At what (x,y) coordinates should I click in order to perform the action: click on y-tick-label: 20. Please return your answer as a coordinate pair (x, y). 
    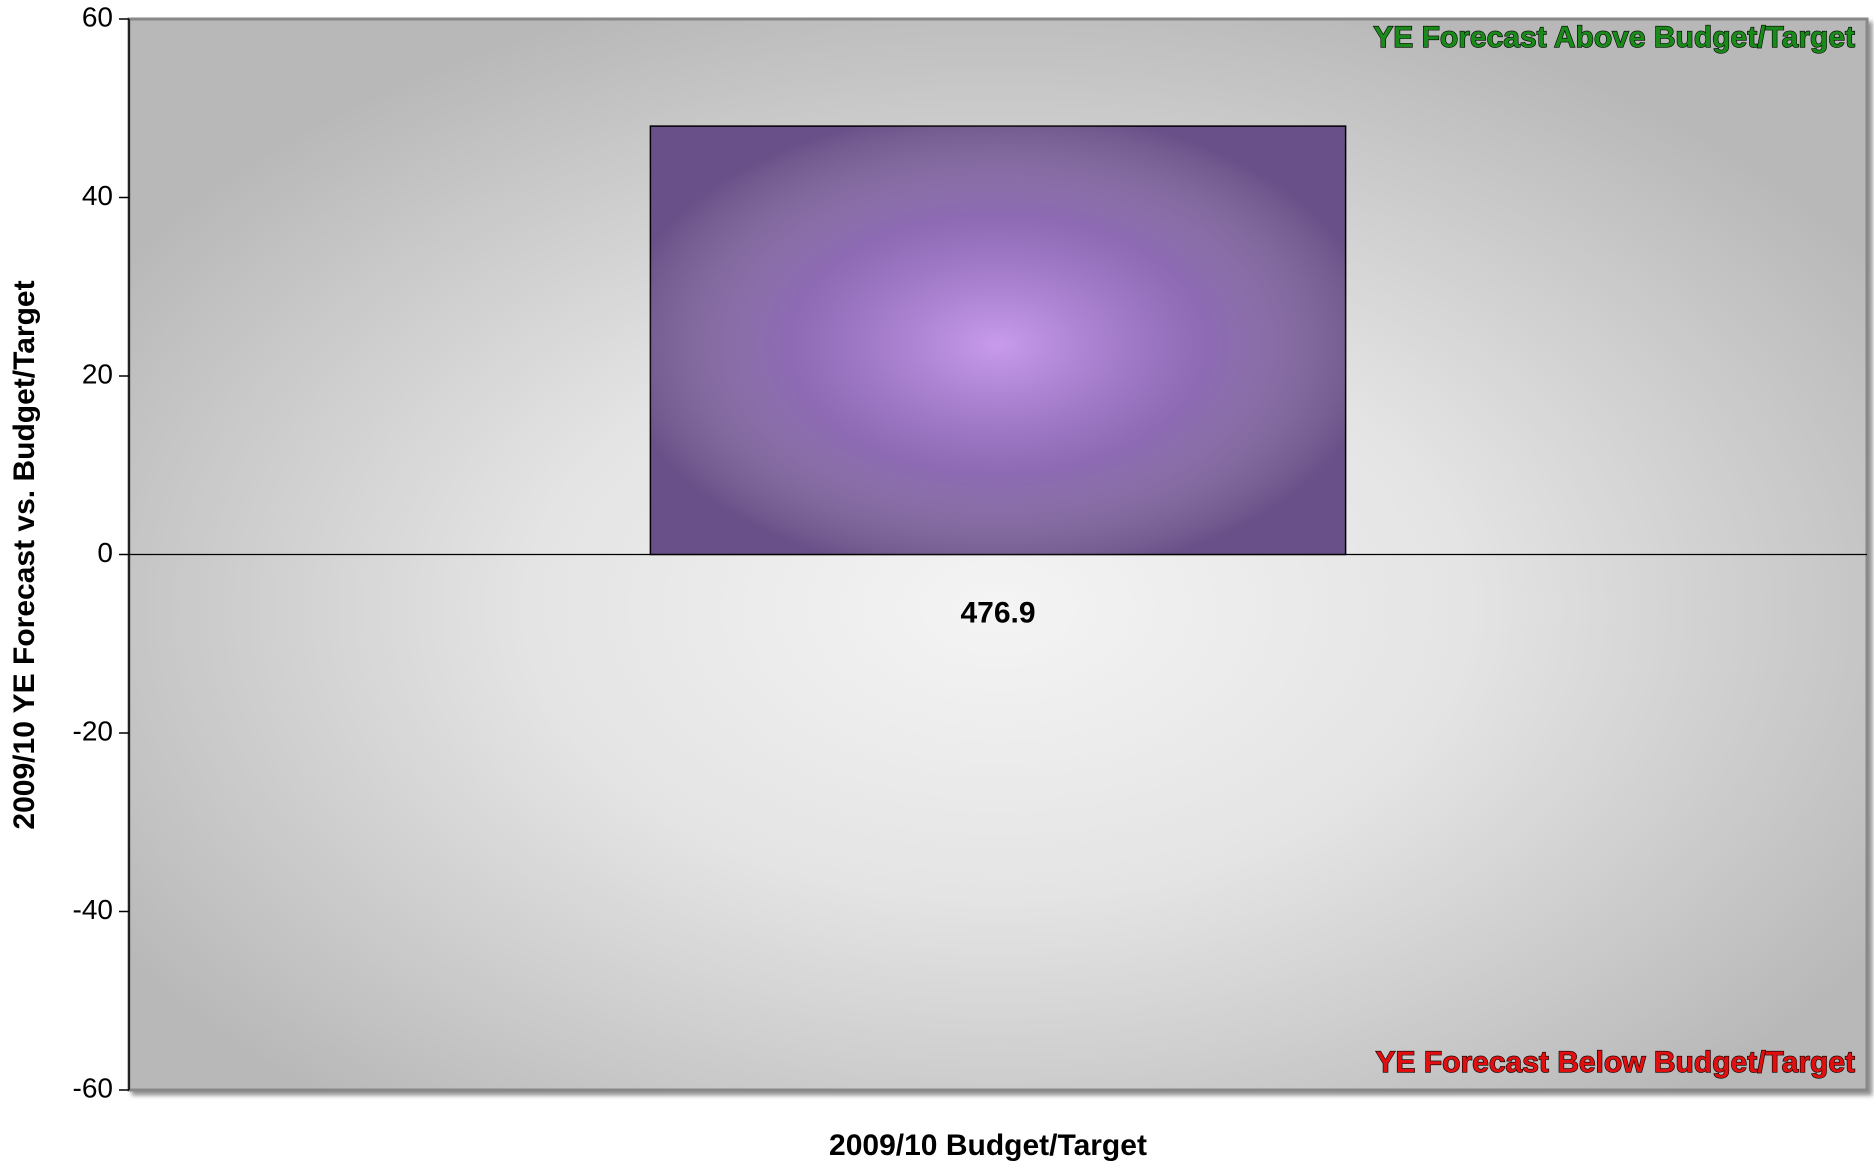
    Looking at the image, I should click on (97, 373).